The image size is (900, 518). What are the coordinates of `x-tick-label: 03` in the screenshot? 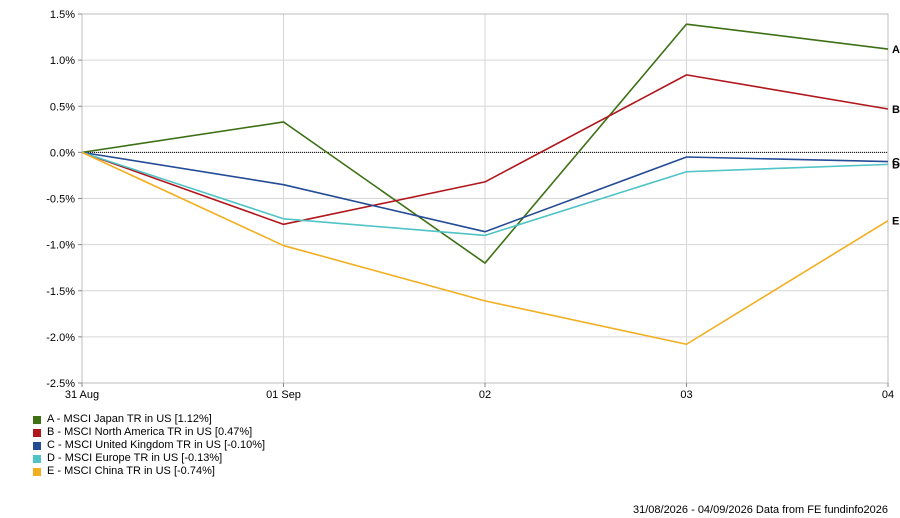 It's located at (686, 395).